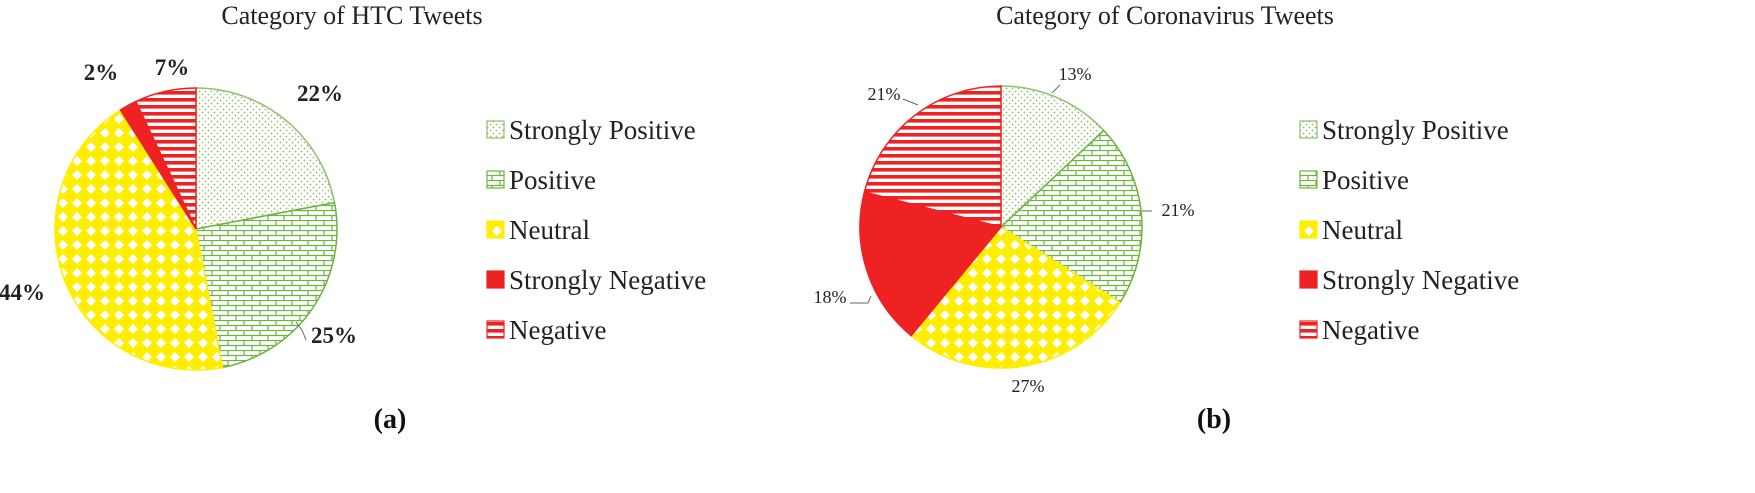  Describe the element at coordinates (1165, 15) in the screenshot. I see `chart-title: Category of Coronavirus Tweets` at that location.